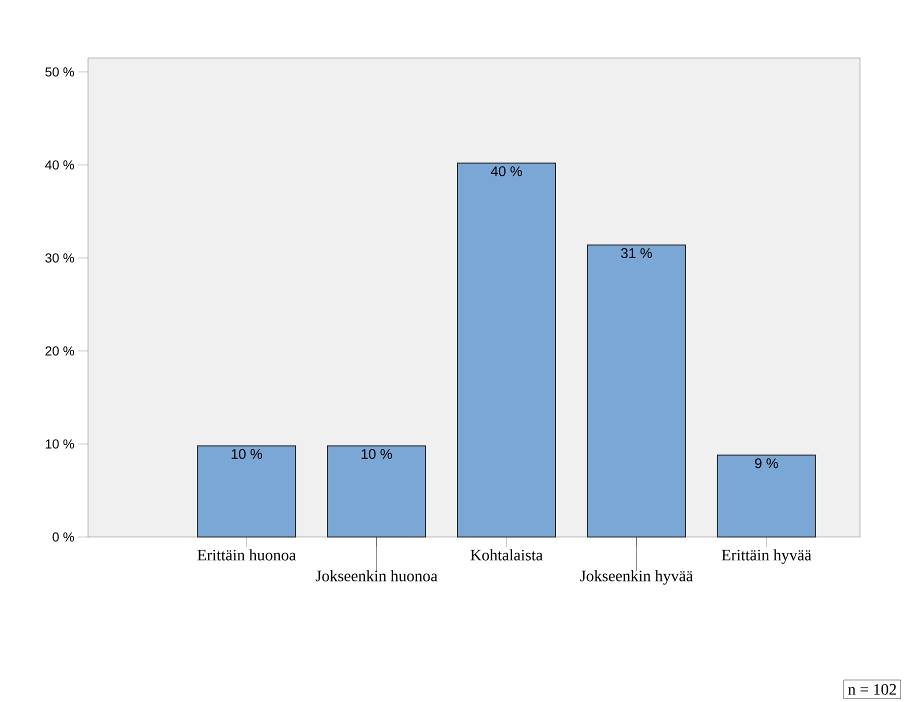 Image resolution: width=906 pixels, height=702 pixels. I want to click on data-label: 40 %, so click(506, 171).